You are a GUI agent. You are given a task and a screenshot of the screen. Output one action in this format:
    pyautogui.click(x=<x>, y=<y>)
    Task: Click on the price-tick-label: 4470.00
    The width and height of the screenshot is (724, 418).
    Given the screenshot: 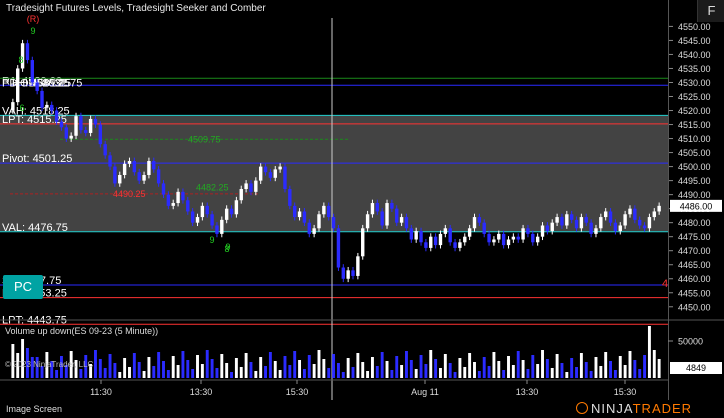 What is the action you would take?
    pyautogui.click(x=694, y=251)
    